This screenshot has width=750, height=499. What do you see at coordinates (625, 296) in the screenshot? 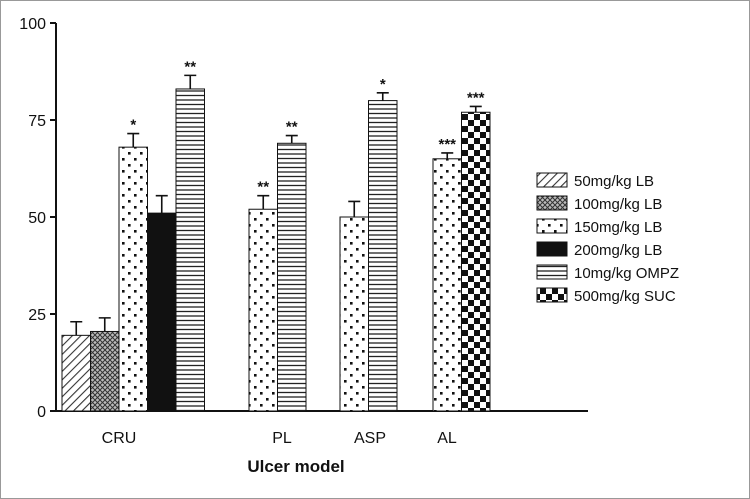
I see `legend-label: 500mg/kg SUC` at bounding box center [625, 296].